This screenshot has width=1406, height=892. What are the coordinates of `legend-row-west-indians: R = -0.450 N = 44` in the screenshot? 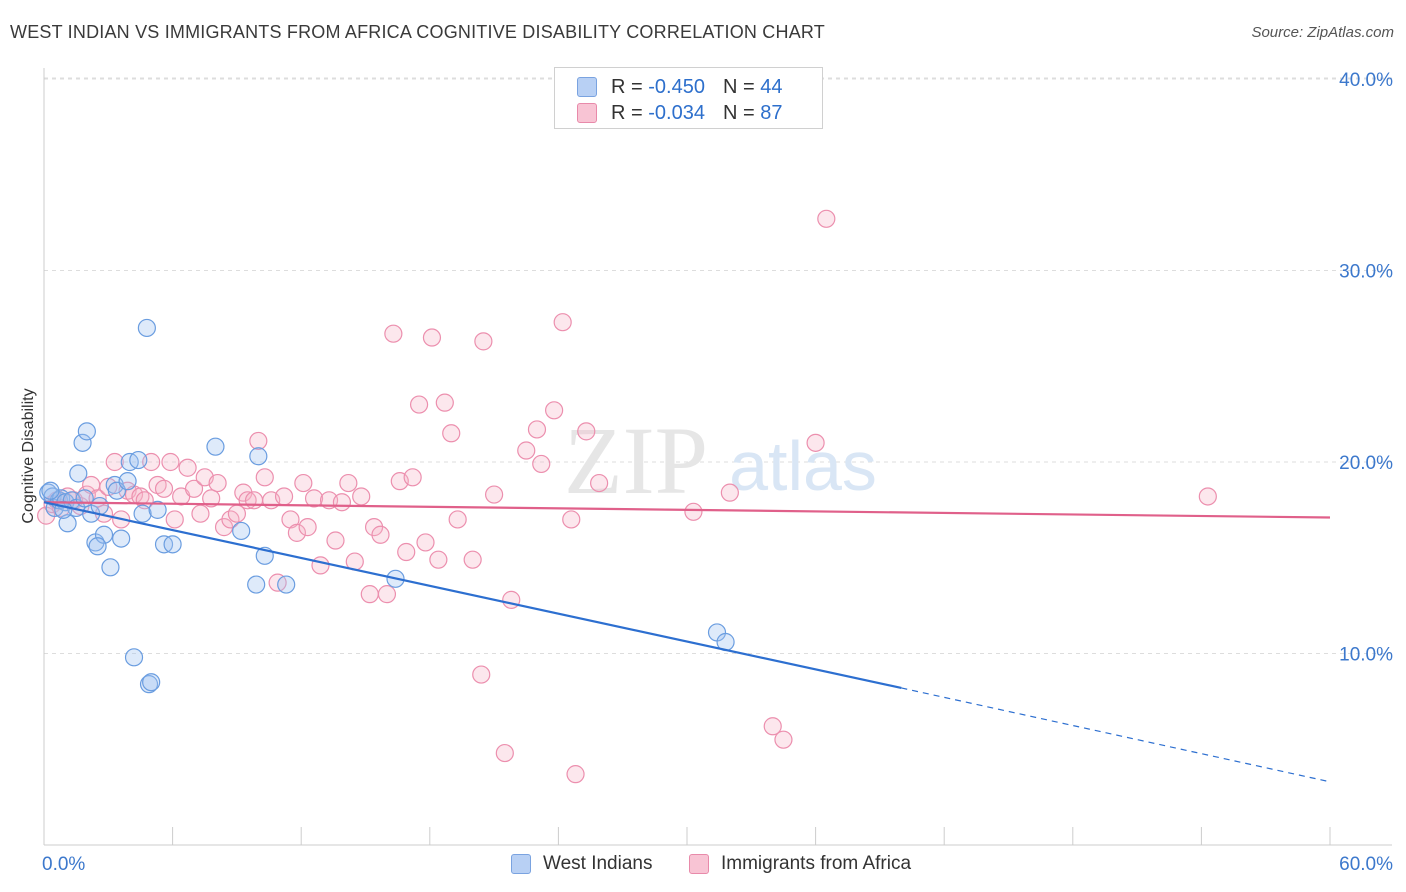 It's located at (679, 87).